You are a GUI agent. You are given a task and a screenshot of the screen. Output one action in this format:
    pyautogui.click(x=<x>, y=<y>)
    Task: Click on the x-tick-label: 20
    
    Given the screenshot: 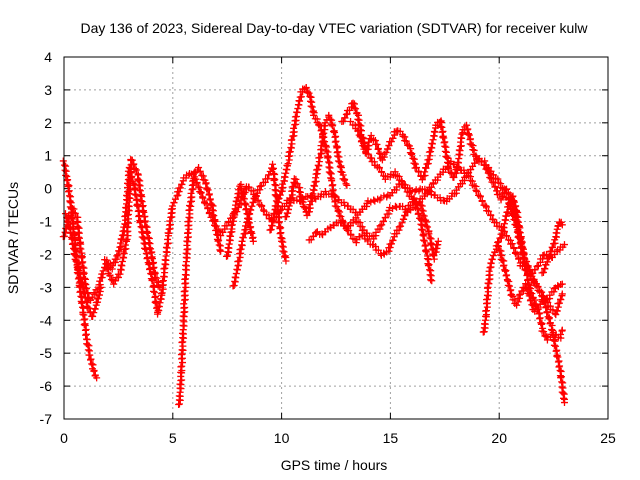 What is the action you would take?
    pyautogui.click(x=499, y=438)
    